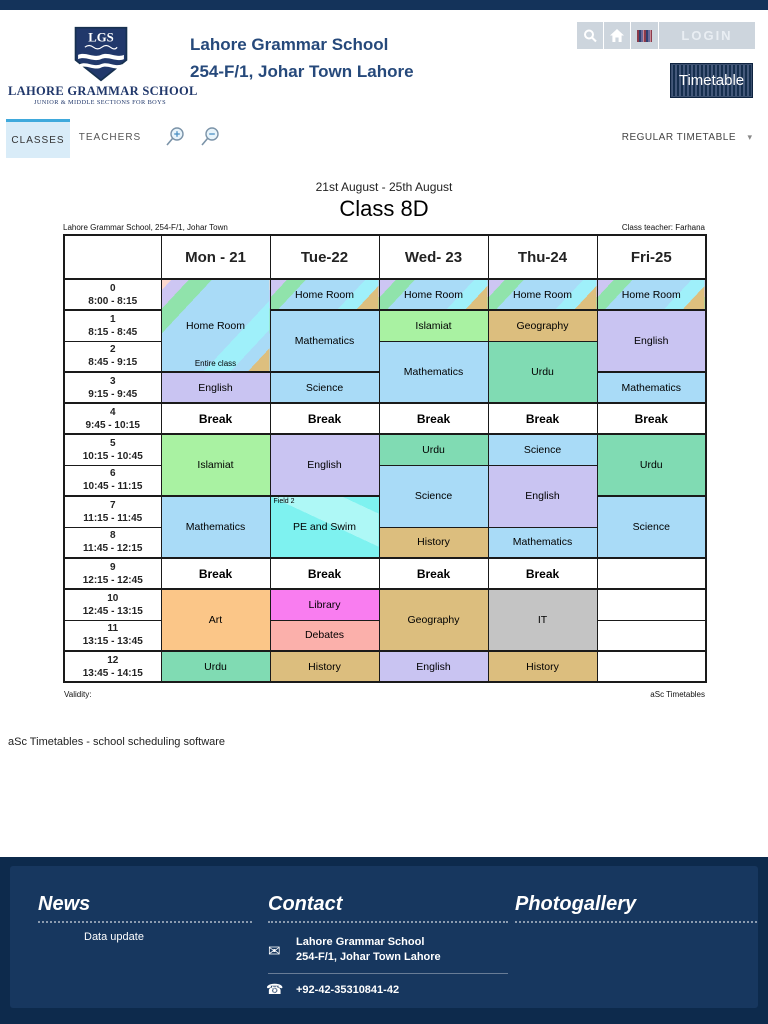 The image size is (768, 1024). Describe the element at coordinates (384, 5) in the screenshot. I see `top-accent-bar` at that location.